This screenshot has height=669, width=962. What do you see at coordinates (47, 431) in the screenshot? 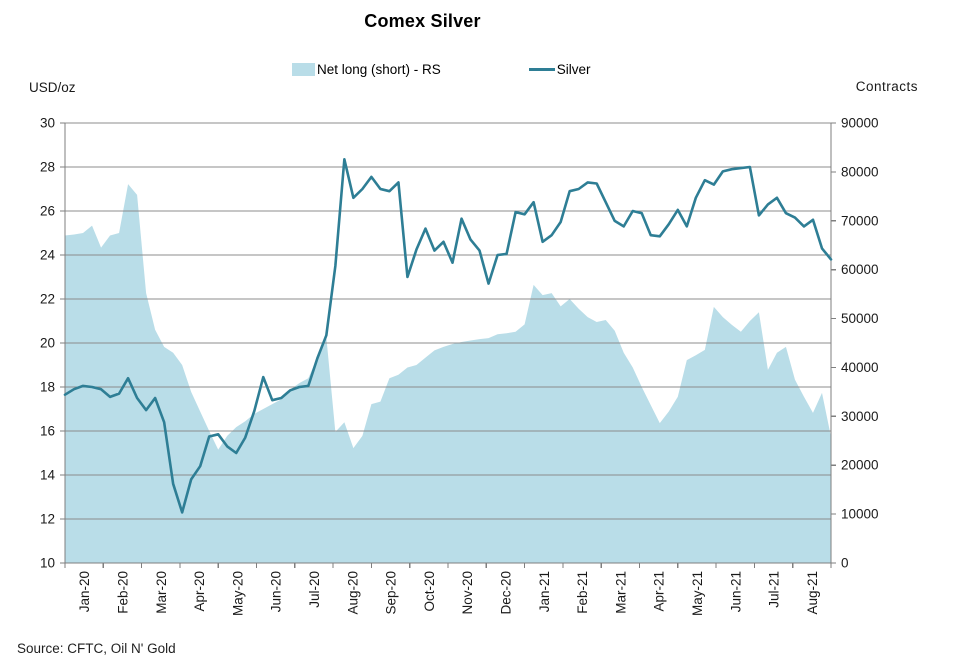
I see `left-axis-tick-label: 16` at bounding box center [47, 431].